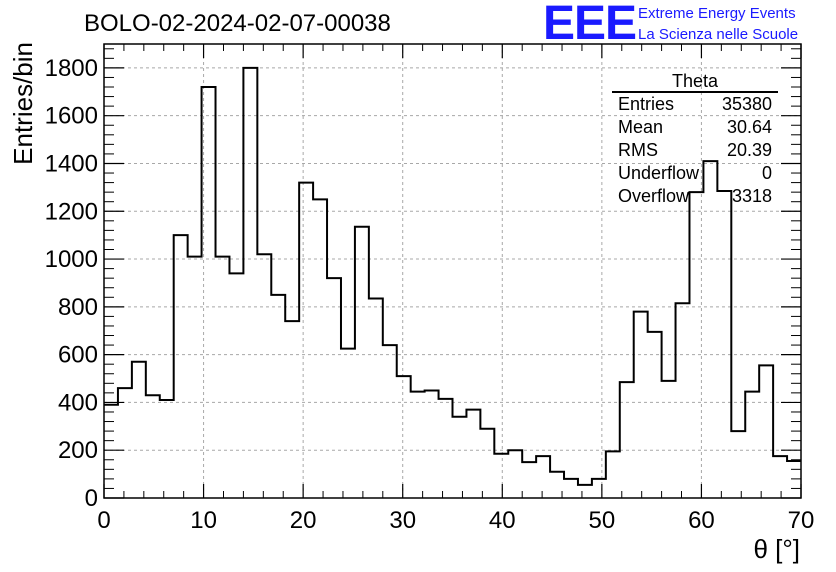  What do you see at coordinates (638, 150) in the screenshot?
I see `stats-label: RMS` at bounding box center [638, 150].